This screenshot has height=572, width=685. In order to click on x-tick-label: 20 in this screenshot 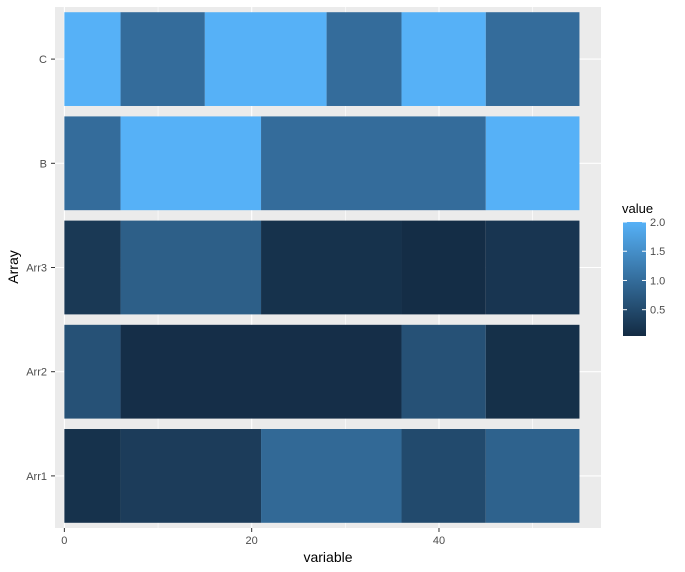, I will do `click(252, 541)`.